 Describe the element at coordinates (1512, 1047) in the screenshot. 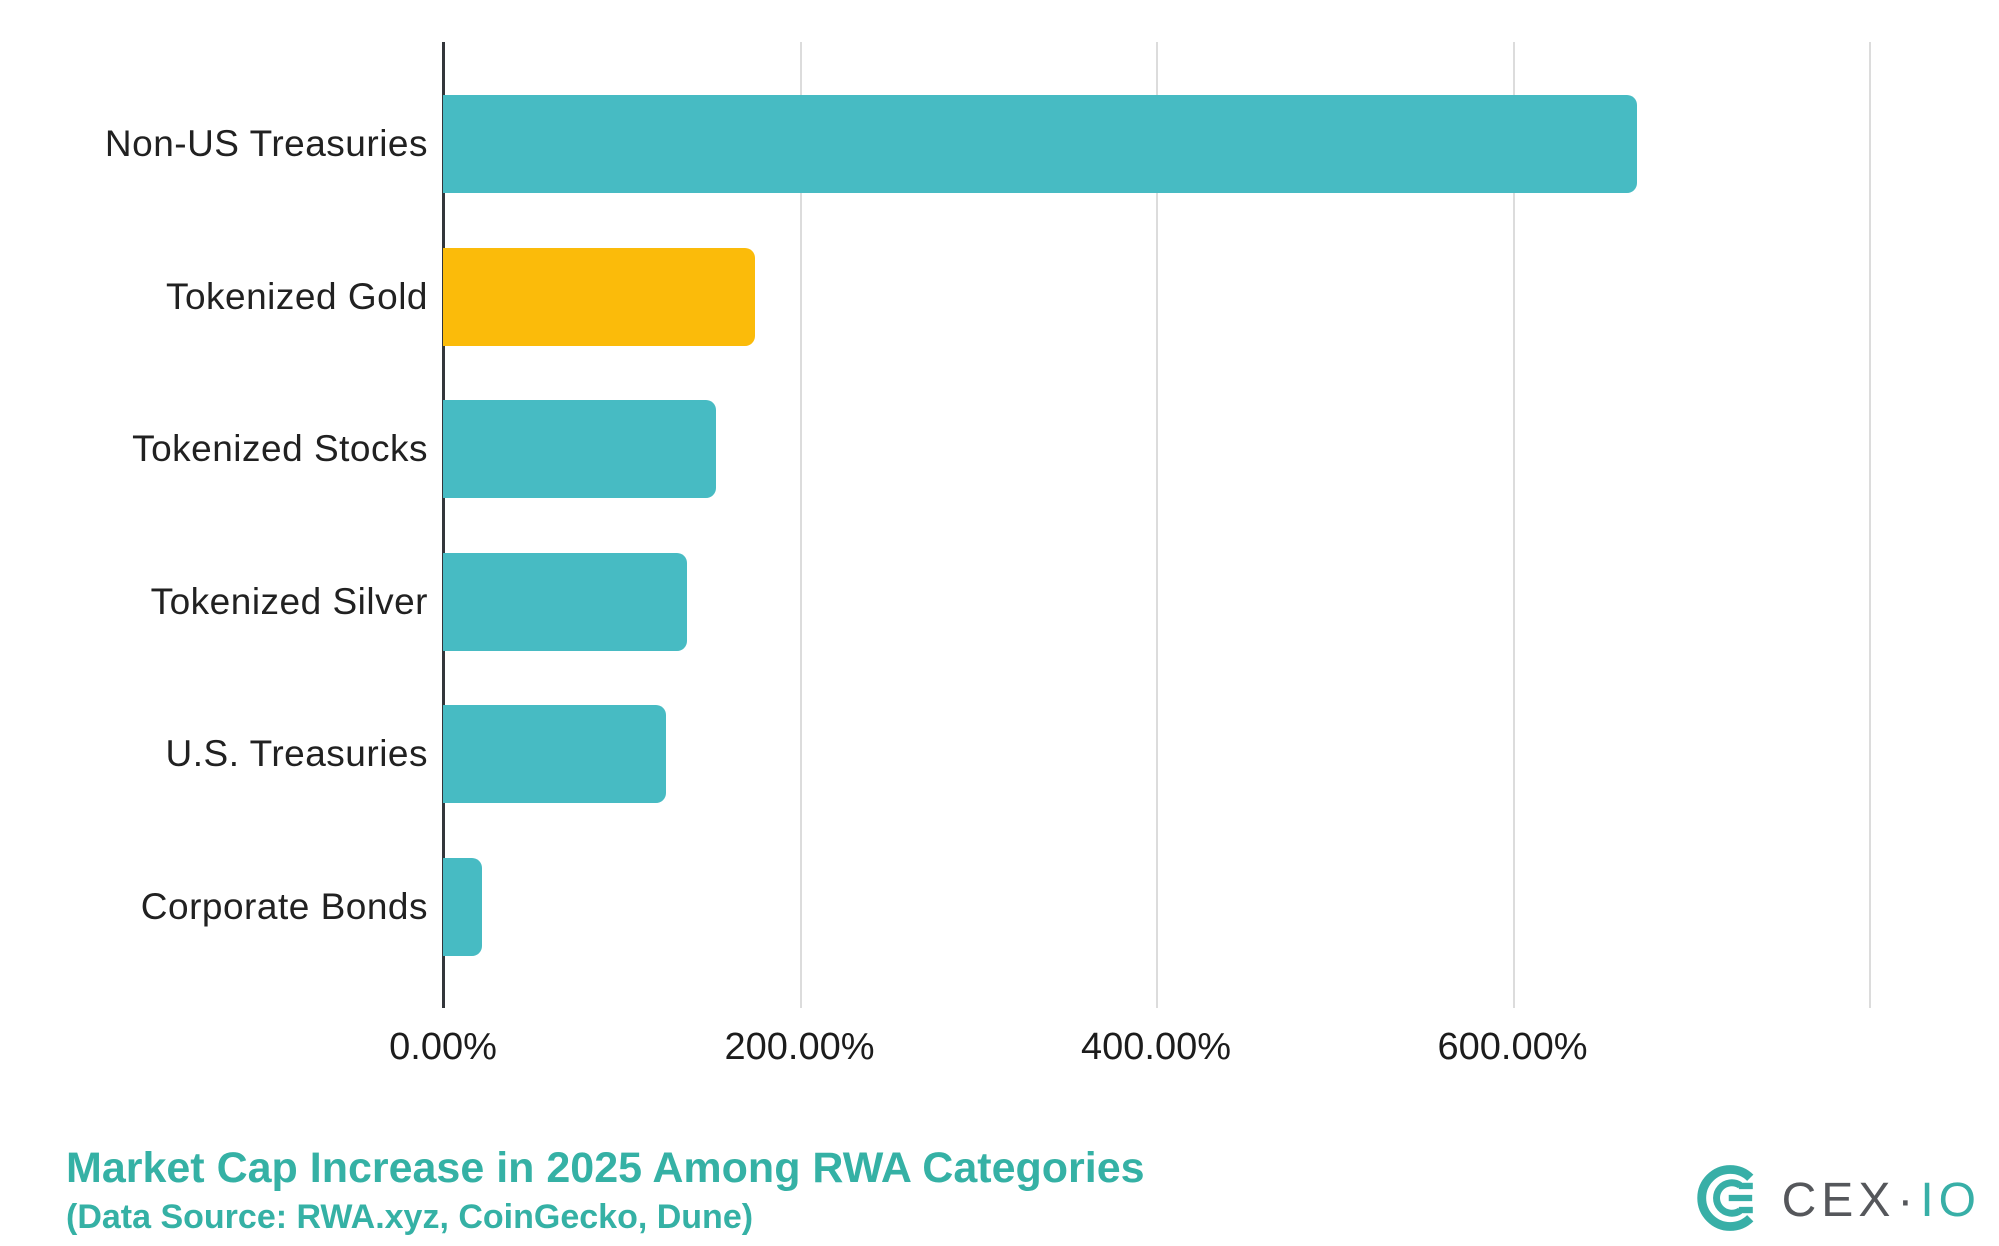

I see `x-tick-600: 600.00%` at that location.